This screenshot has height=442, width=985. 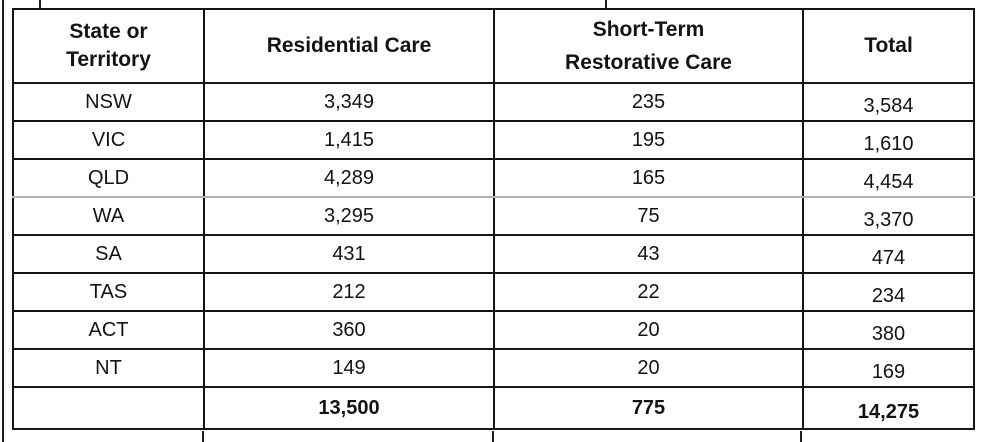 I want to click on cell-qld-short-term: 165, so click(x=648, y=178).